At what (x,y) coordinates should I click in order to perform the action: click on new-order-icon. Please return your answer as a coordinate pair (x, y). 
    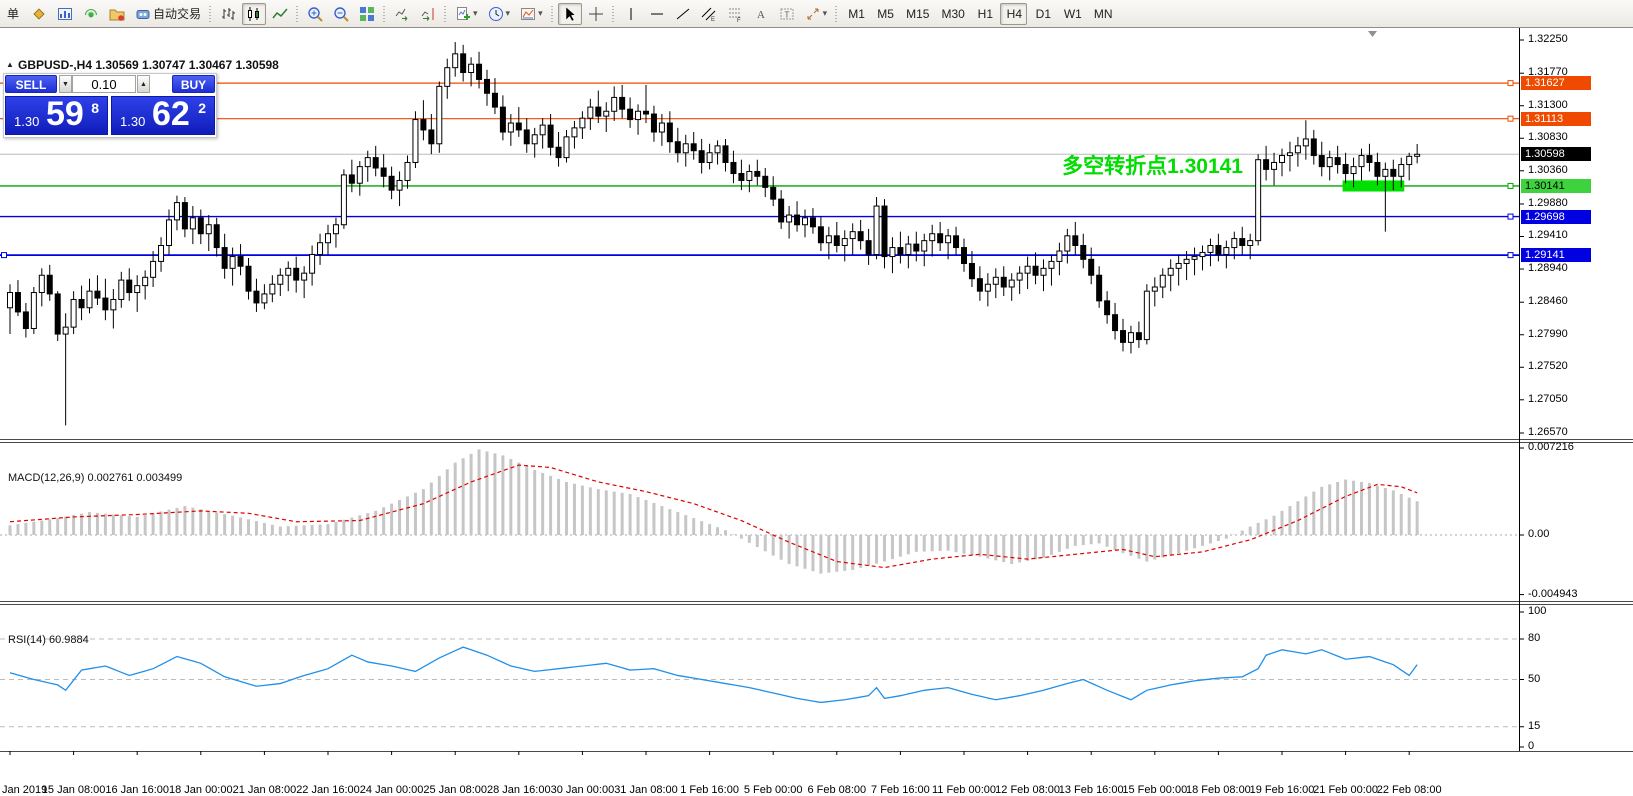
    Looking at the image, I should click on (39, 14).